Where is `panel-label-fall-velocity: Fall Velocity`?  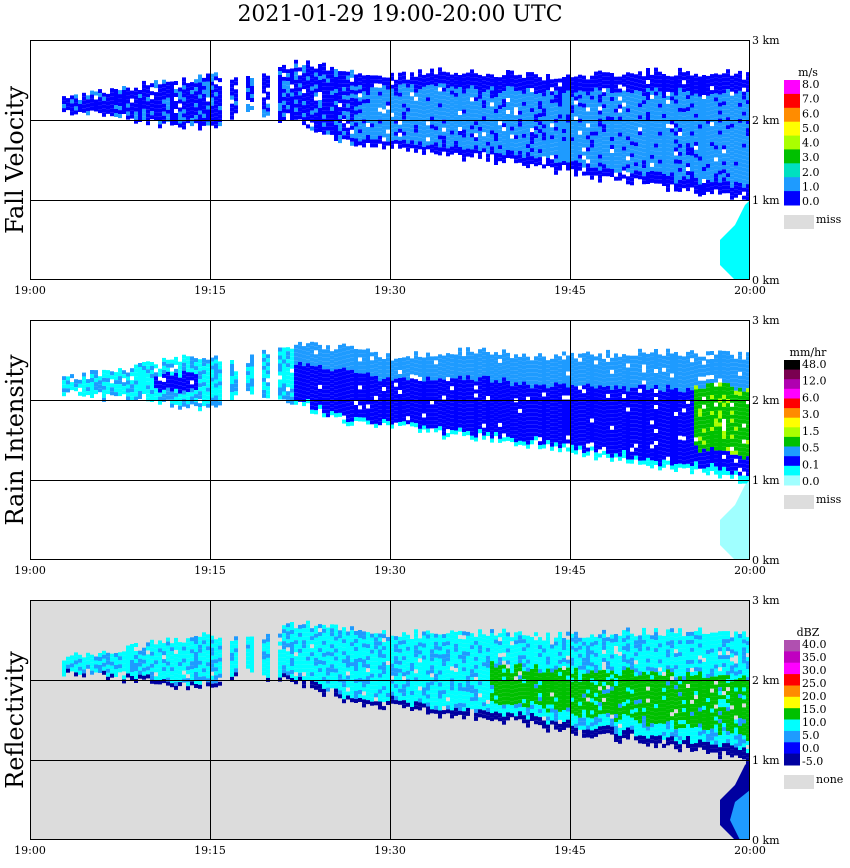 panel-label-fall-velocity: Fall Velocity is located at coordinates (15, 160).